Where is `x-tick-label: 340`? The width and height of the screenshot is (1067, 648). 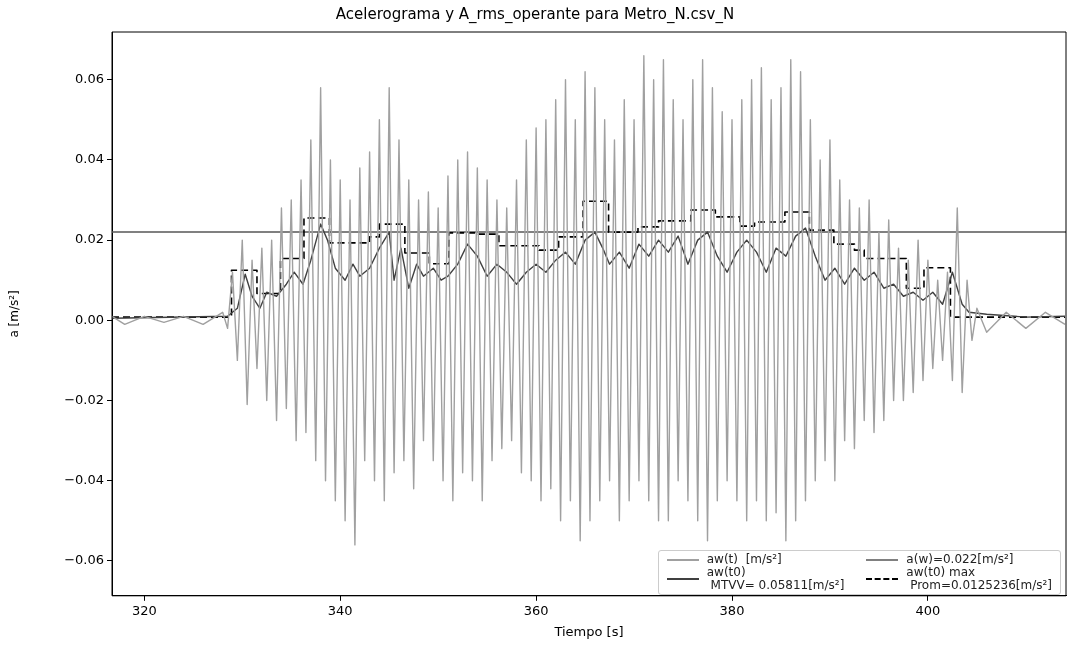
x-tick-label: 340 is located at coordinates (340, 610).